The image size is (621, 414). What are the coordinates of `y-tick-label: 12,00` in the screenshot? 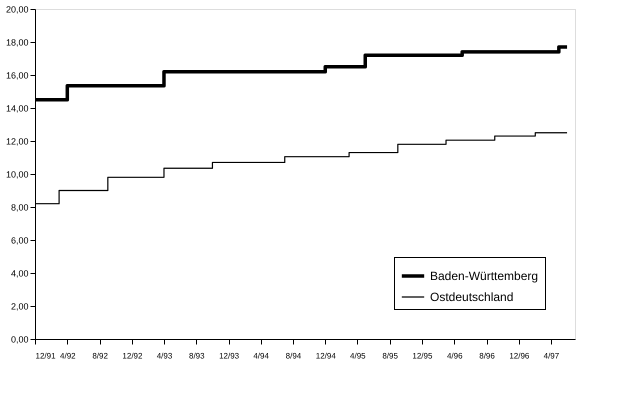 It's located at (17, 141).